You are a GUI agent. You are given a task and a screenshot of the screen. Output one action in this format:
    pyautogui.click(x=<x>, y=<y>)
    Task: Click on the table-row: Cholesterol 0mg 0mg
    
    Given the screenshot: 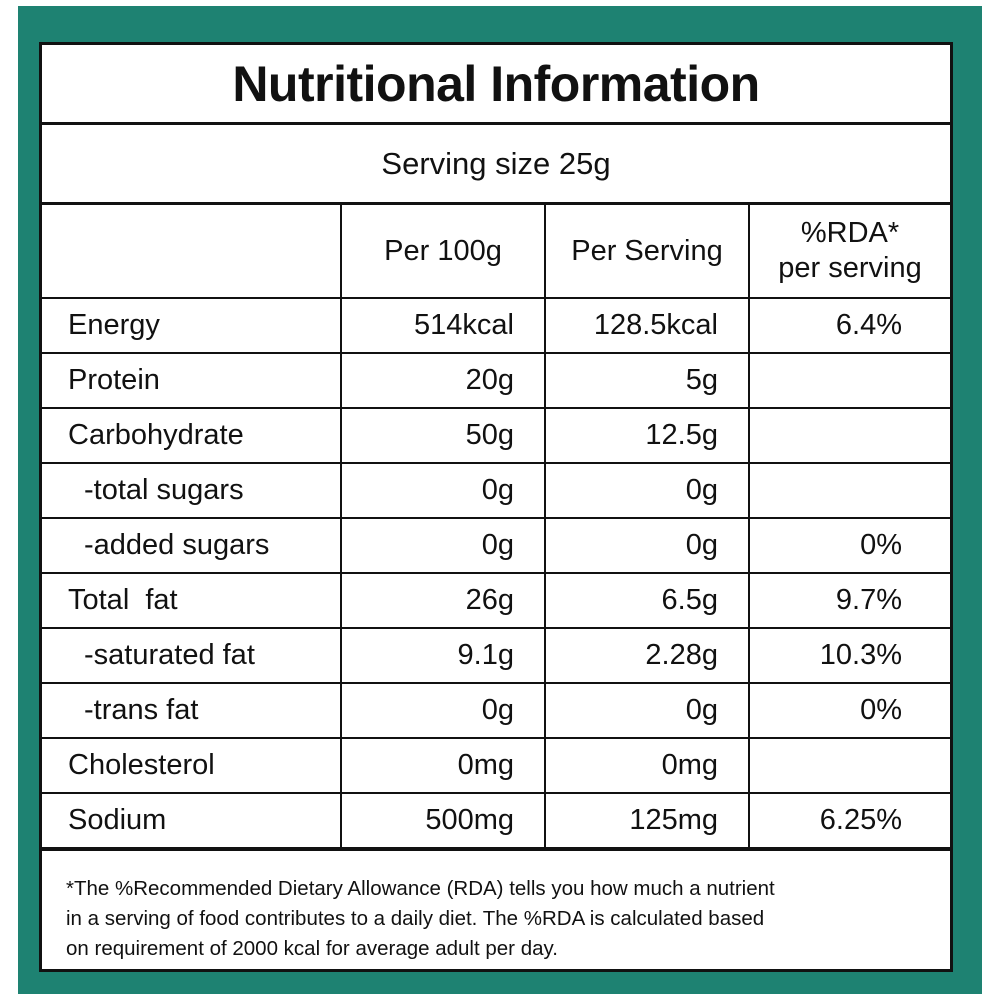 What is the action you would take?
    pyautogui.click(x=496, y=765)
    